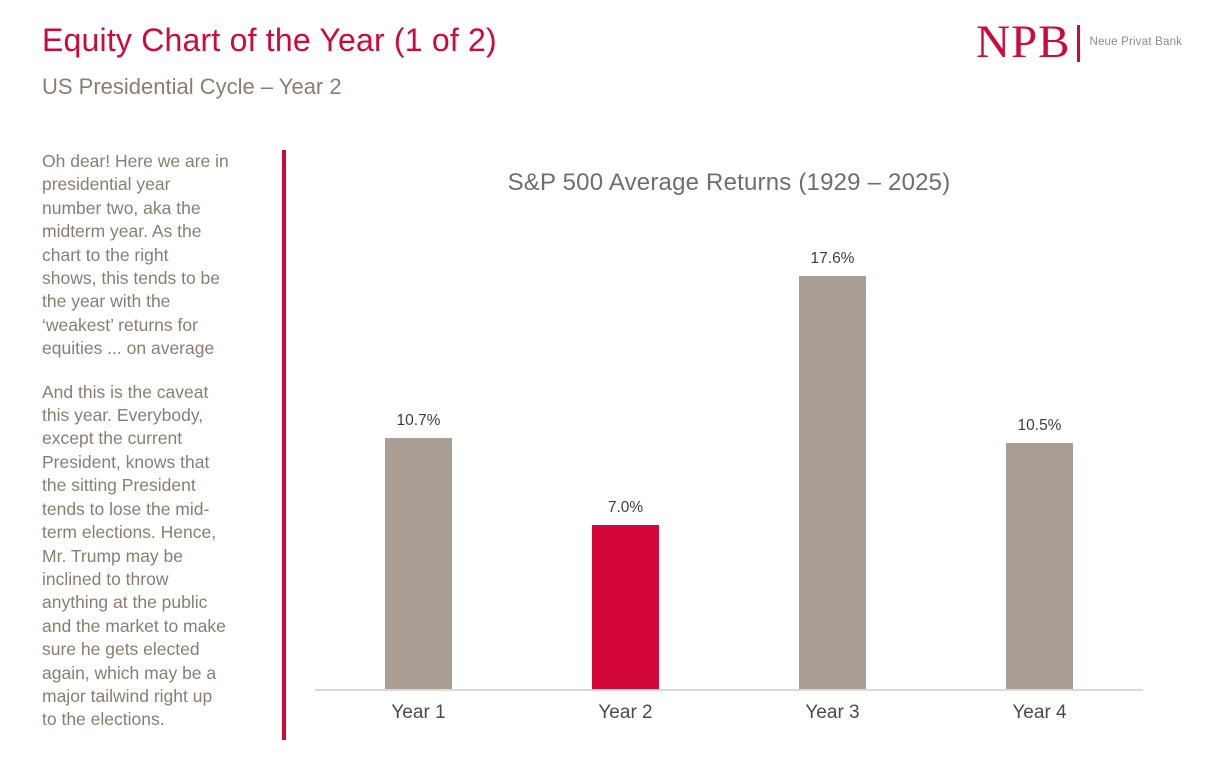 Image resolution: width=1211 pixels, height=777 pixels. What do you see at coordinates (1039, 712) in the screenshot?
I see `x-axis-label-year4: Year 4` at bounding box center [1039, 712].